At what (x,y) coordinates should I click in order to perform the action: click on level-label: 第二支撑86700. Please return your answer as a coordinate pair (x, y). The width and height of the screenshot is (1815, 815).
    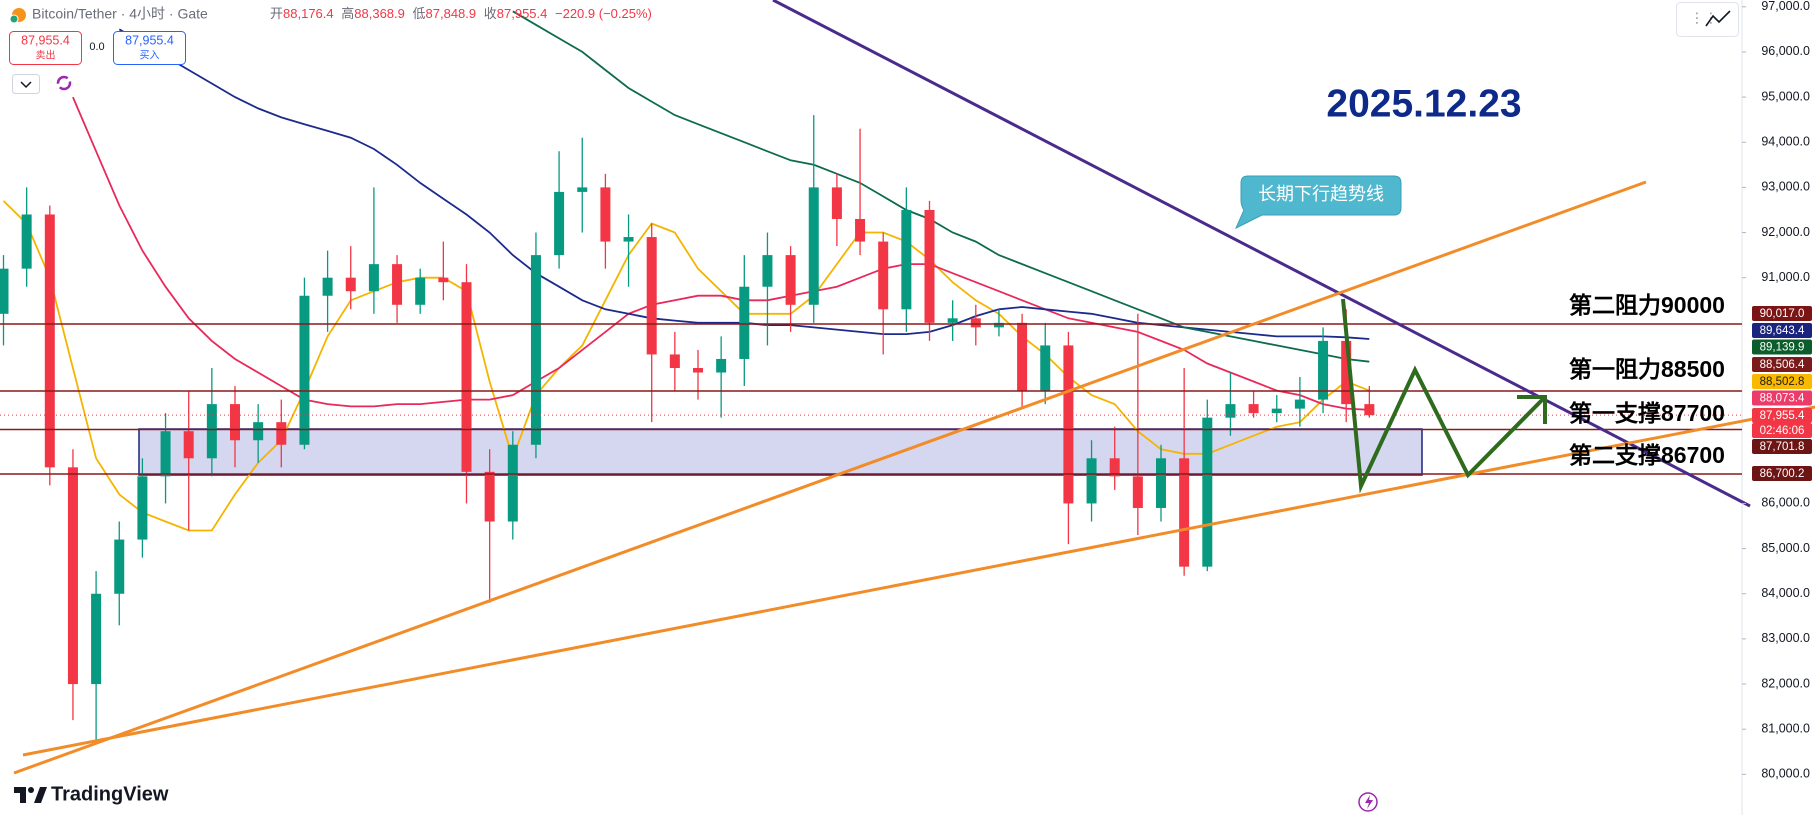
    Looking at the image, I should click on (1647, 455).